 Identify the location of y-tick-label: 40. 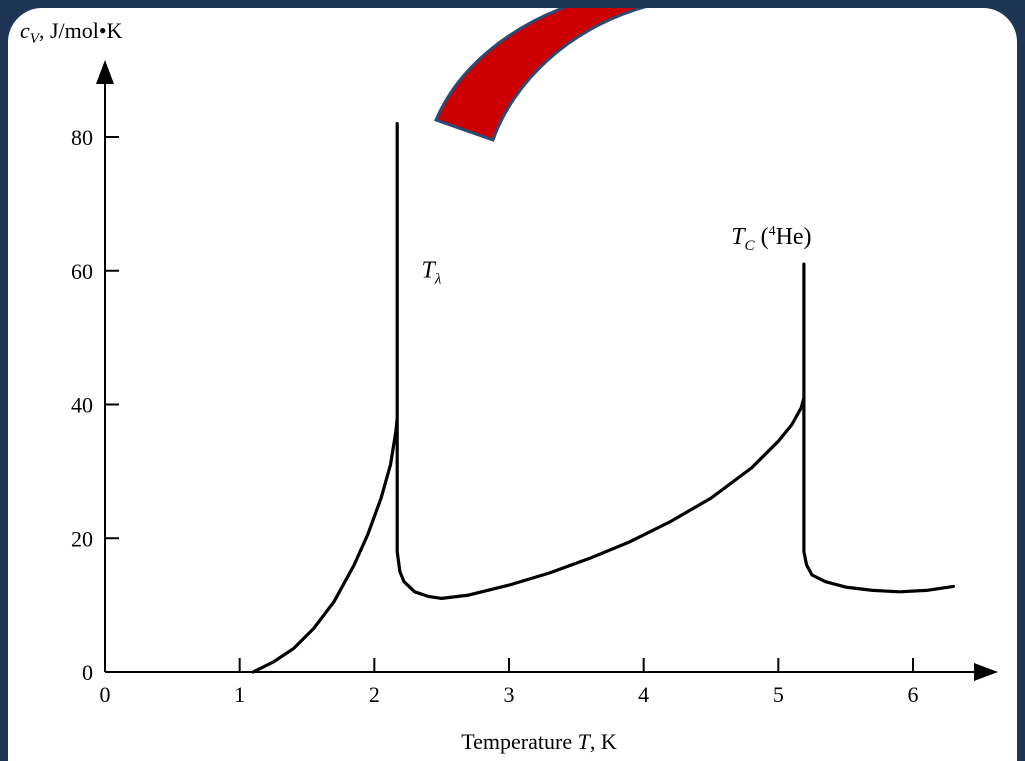
(82, 405).